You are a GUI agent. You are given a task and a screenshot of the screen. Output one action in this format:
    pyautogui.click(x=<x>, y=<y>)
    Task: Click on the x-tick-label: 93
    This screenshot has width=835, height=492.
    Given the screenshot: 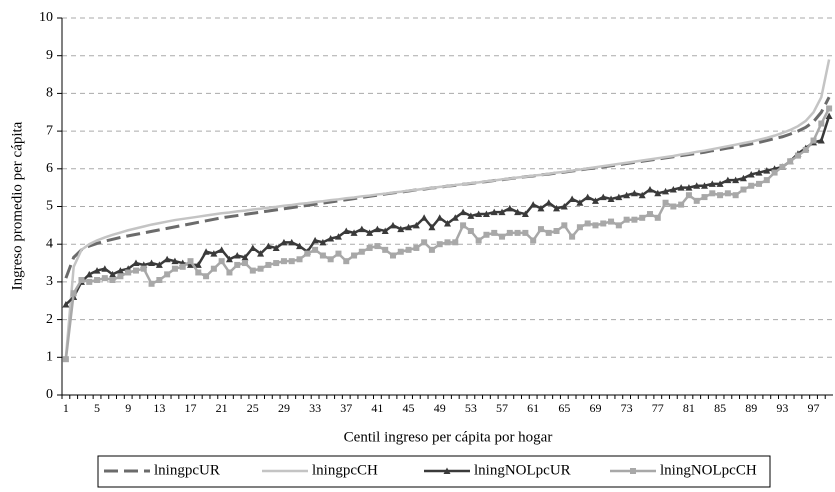 What is the action you would take?
    pyautogui.click(x=782, y=408)
    